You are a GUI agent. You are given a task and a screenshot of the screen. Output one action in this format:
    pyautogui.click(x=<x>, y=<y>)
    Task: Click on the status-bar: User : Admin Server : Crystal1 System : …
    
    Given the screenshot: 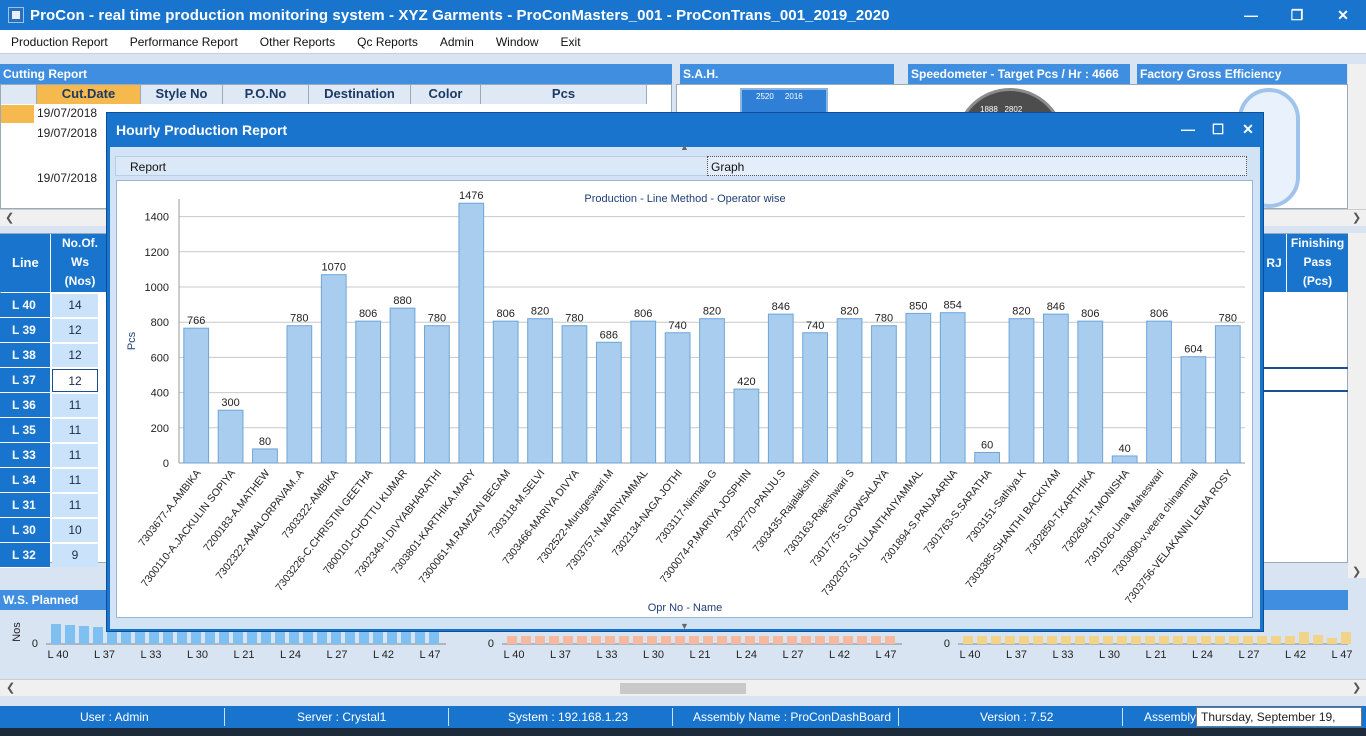 What is the action you would take?
    pyautogui.click(x=683, y=717)
    